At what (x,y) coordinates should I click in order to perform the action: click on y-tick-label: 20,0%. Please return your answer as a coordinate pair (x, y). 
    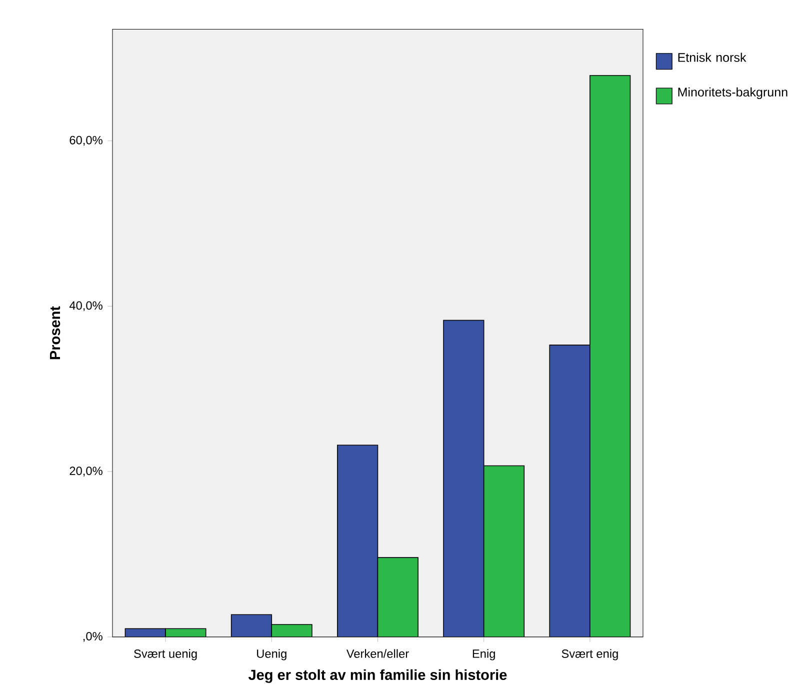
    Looking at the image, I should click on (86, 471).